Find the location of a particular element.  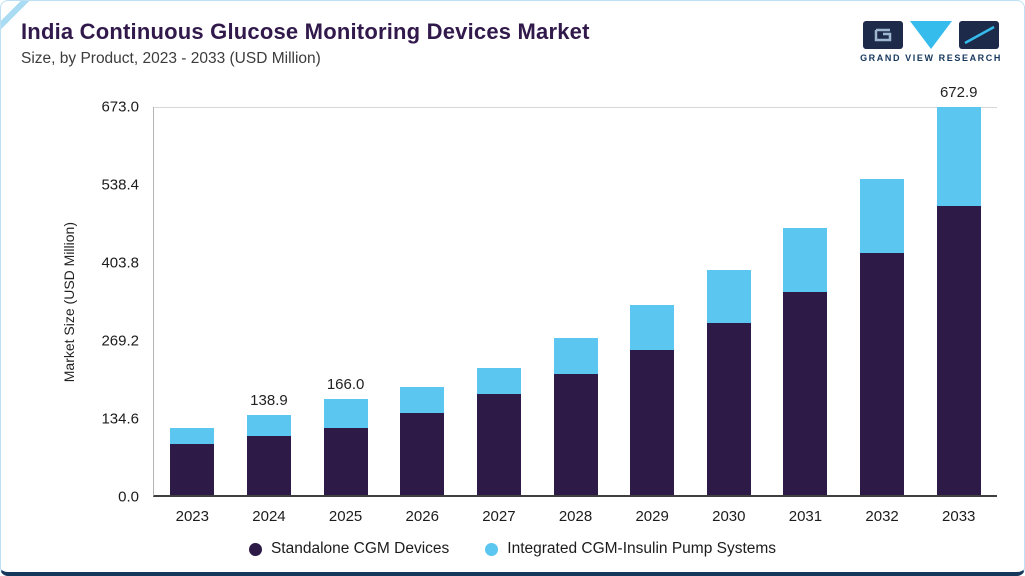

y-axis-title-text: Market Size (USD Million) is located at coordinates (69, 302).